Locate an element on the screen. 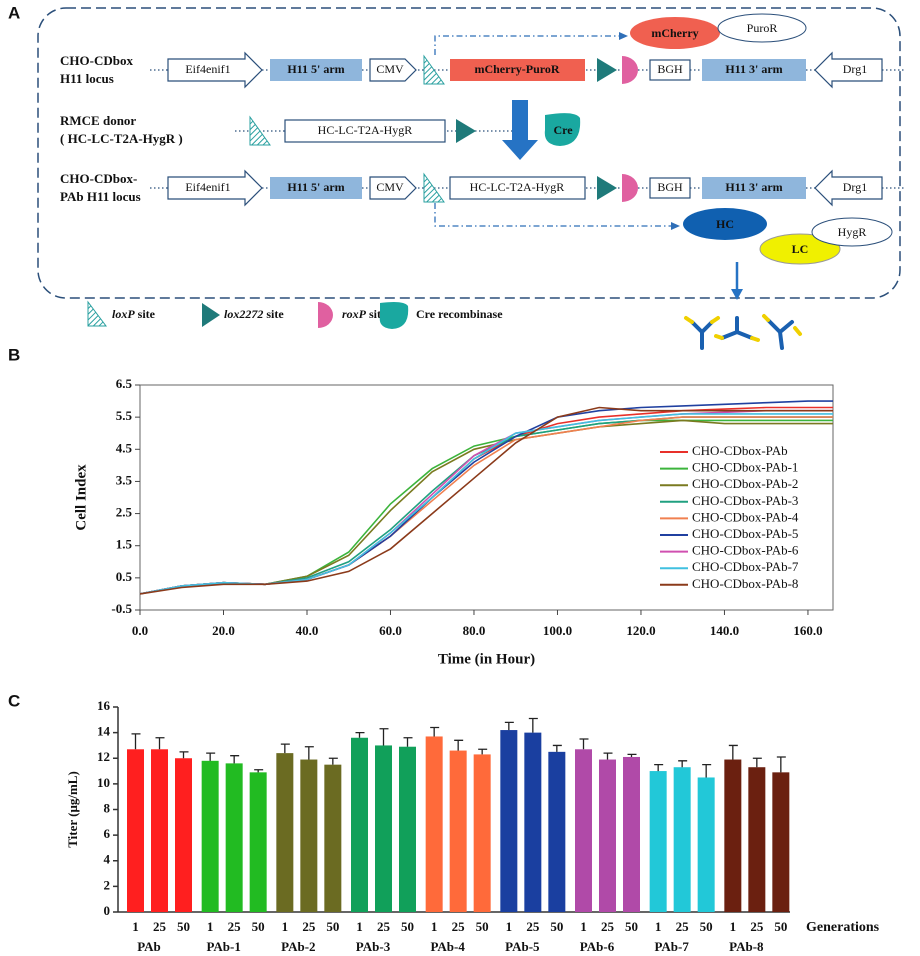 The width and height of the screenshot is (920, 956). y-tick-label: 6.5 is located at coordinates (124, 383).